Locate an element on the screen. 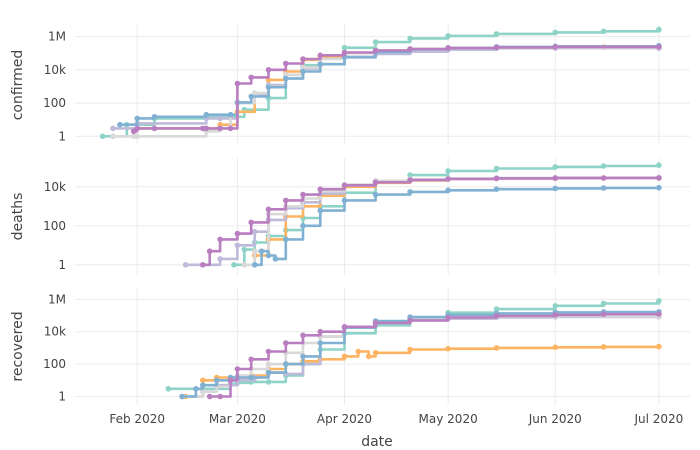 This screenshot has width=700, height=450. y-axis-title: deaths is located at coordinates (18, 217).